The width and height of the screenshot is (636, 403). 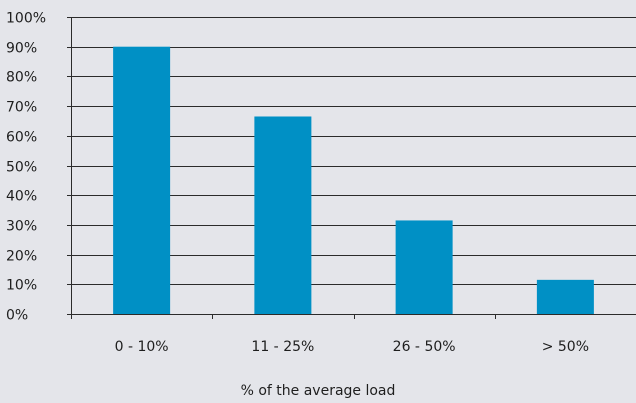 I want to click on y-tick-label: 0%, so click(x=17, y=316).